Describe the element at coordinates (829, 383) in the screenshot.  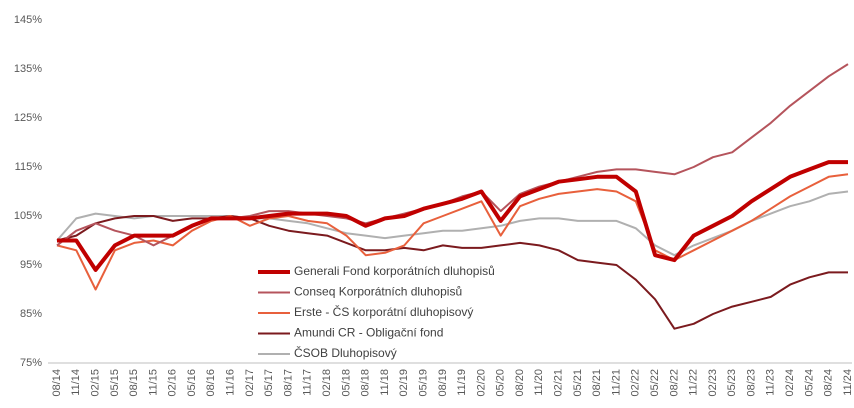
I see `x-tick-label: 08/24` at that location.